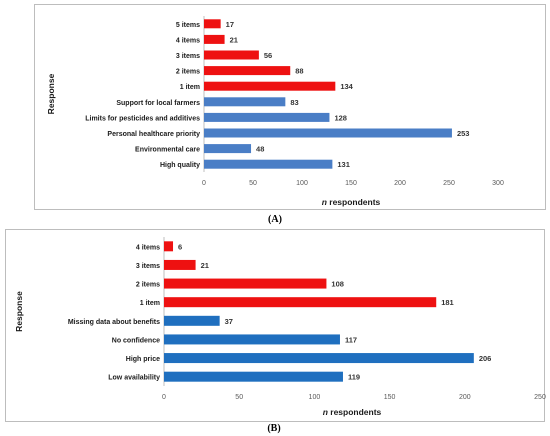  I want to click on chart-a-x-tick-label: 100, so click(302, 183).